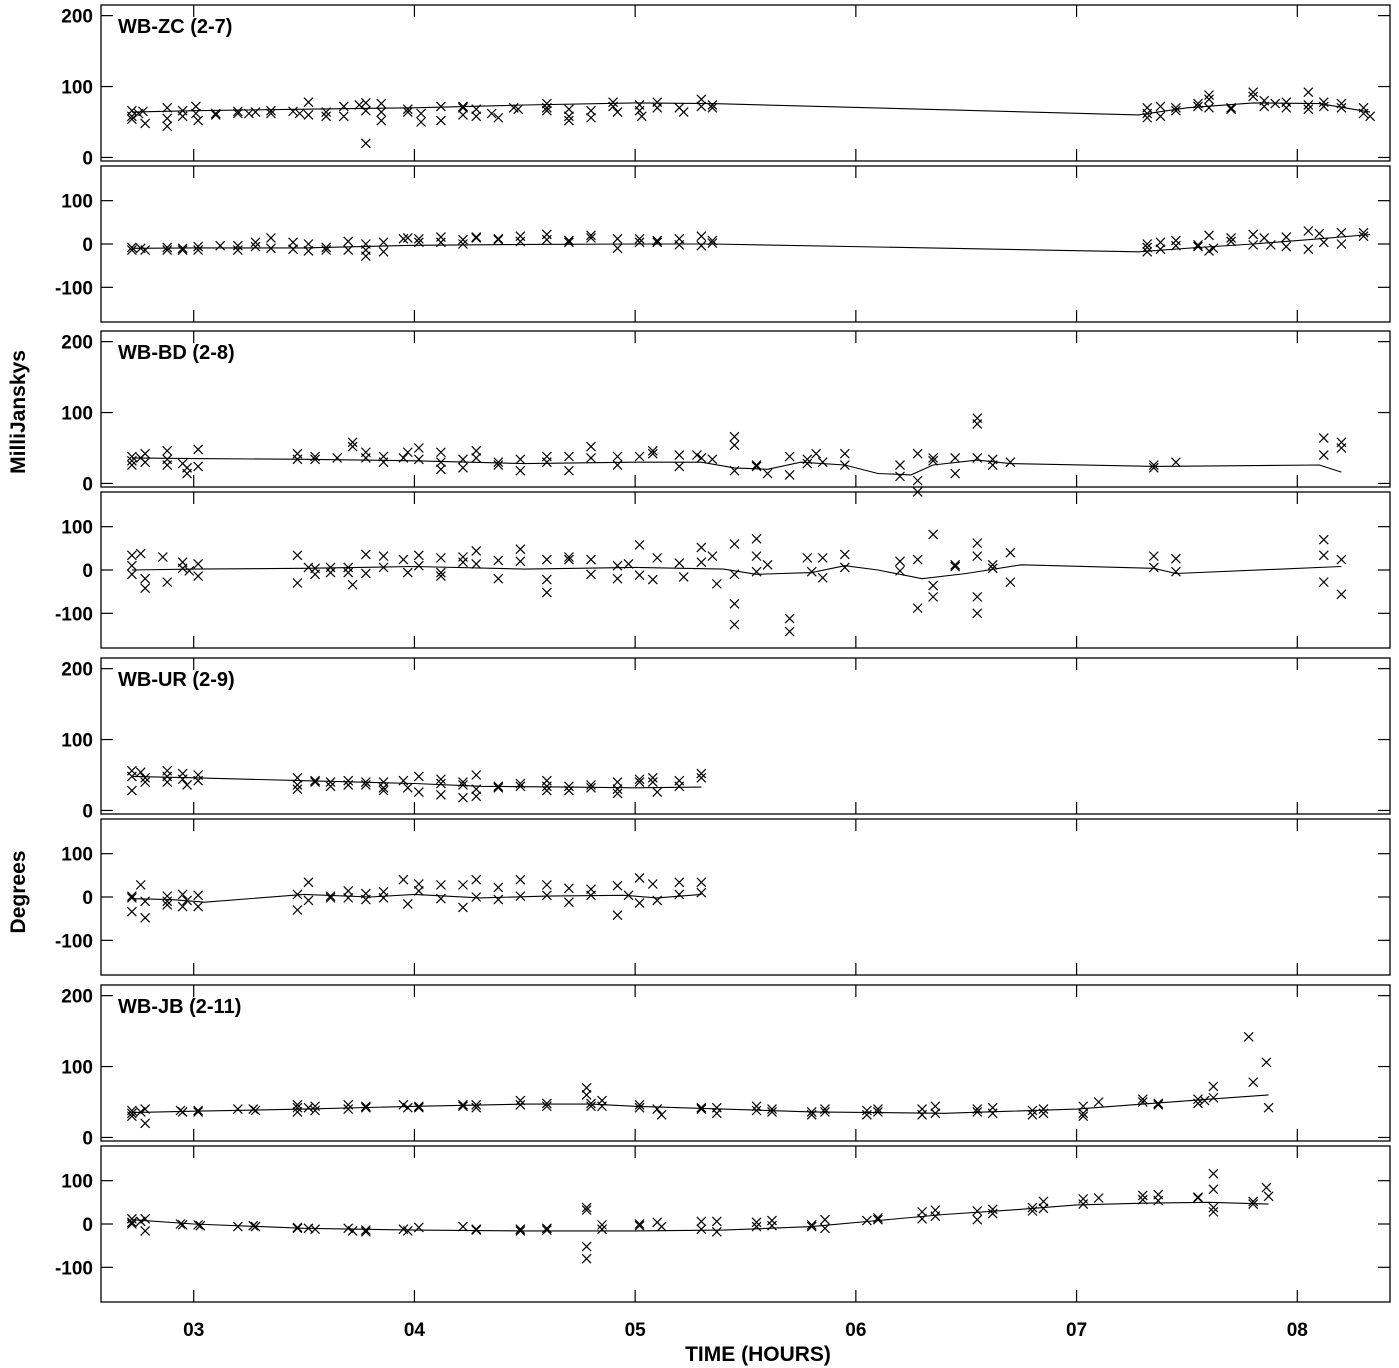 This screenshot has width=1399, height=1368. I want to click on y-tick-label: 200, so click(77, 997).